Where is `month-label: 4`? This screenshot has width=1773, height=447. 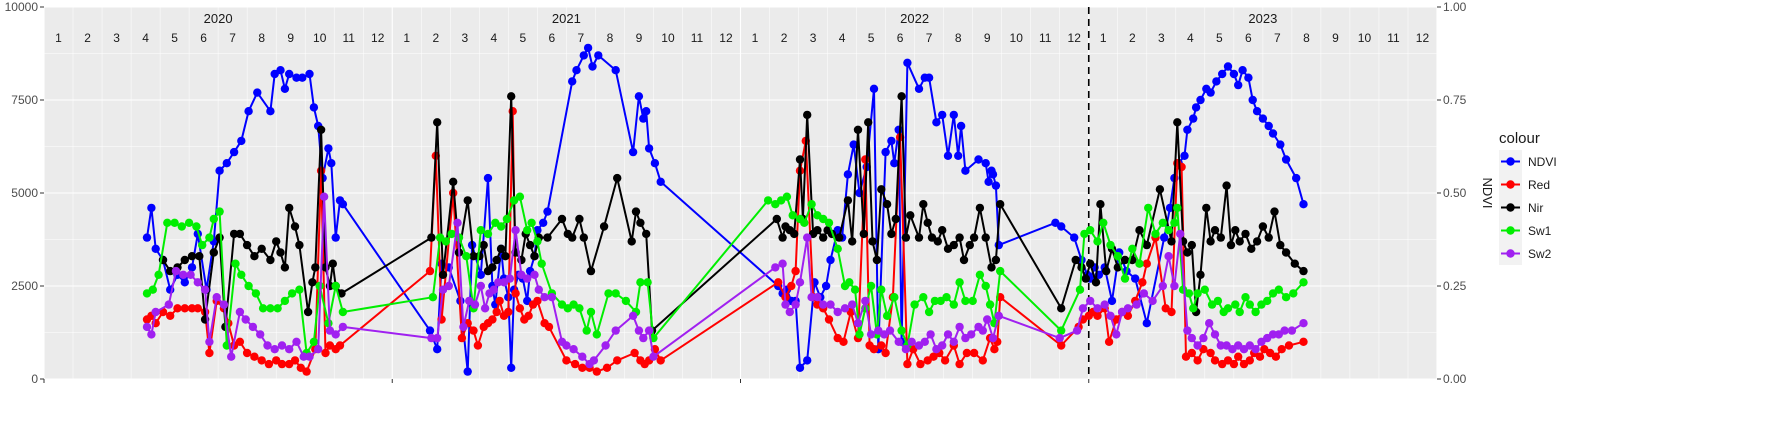
month-label: 4 is located at coordinates (842, 38).